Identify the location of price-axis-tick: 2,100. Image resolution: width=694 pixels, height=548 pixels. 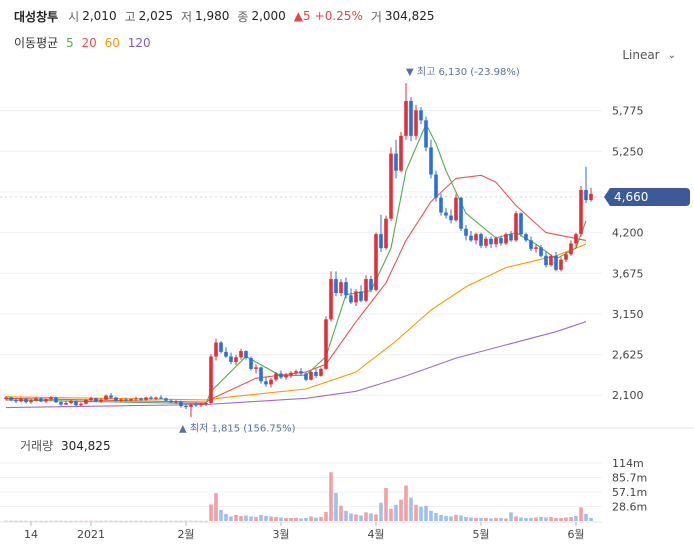
(628, 395).